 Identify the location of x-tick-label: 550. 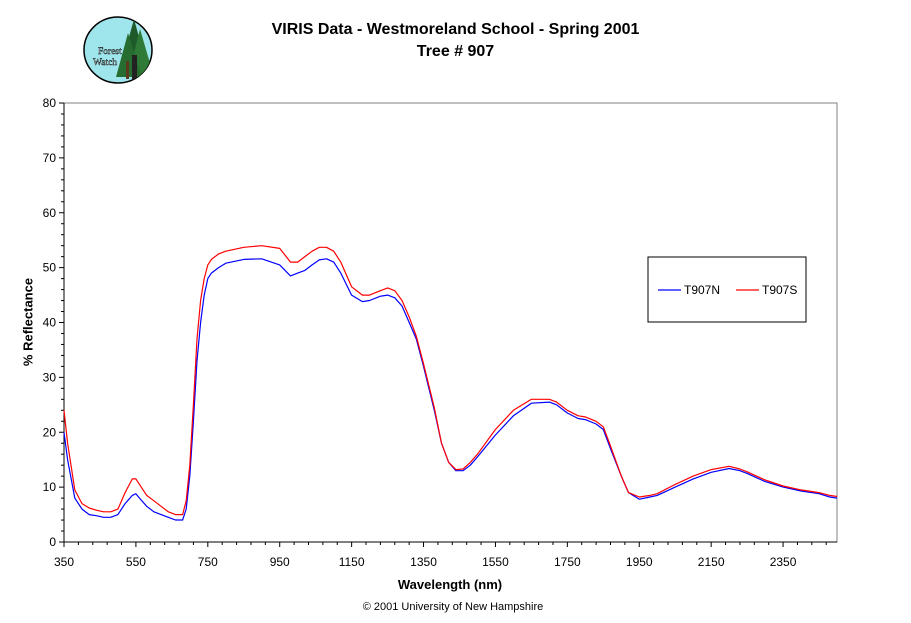
(136, 562).